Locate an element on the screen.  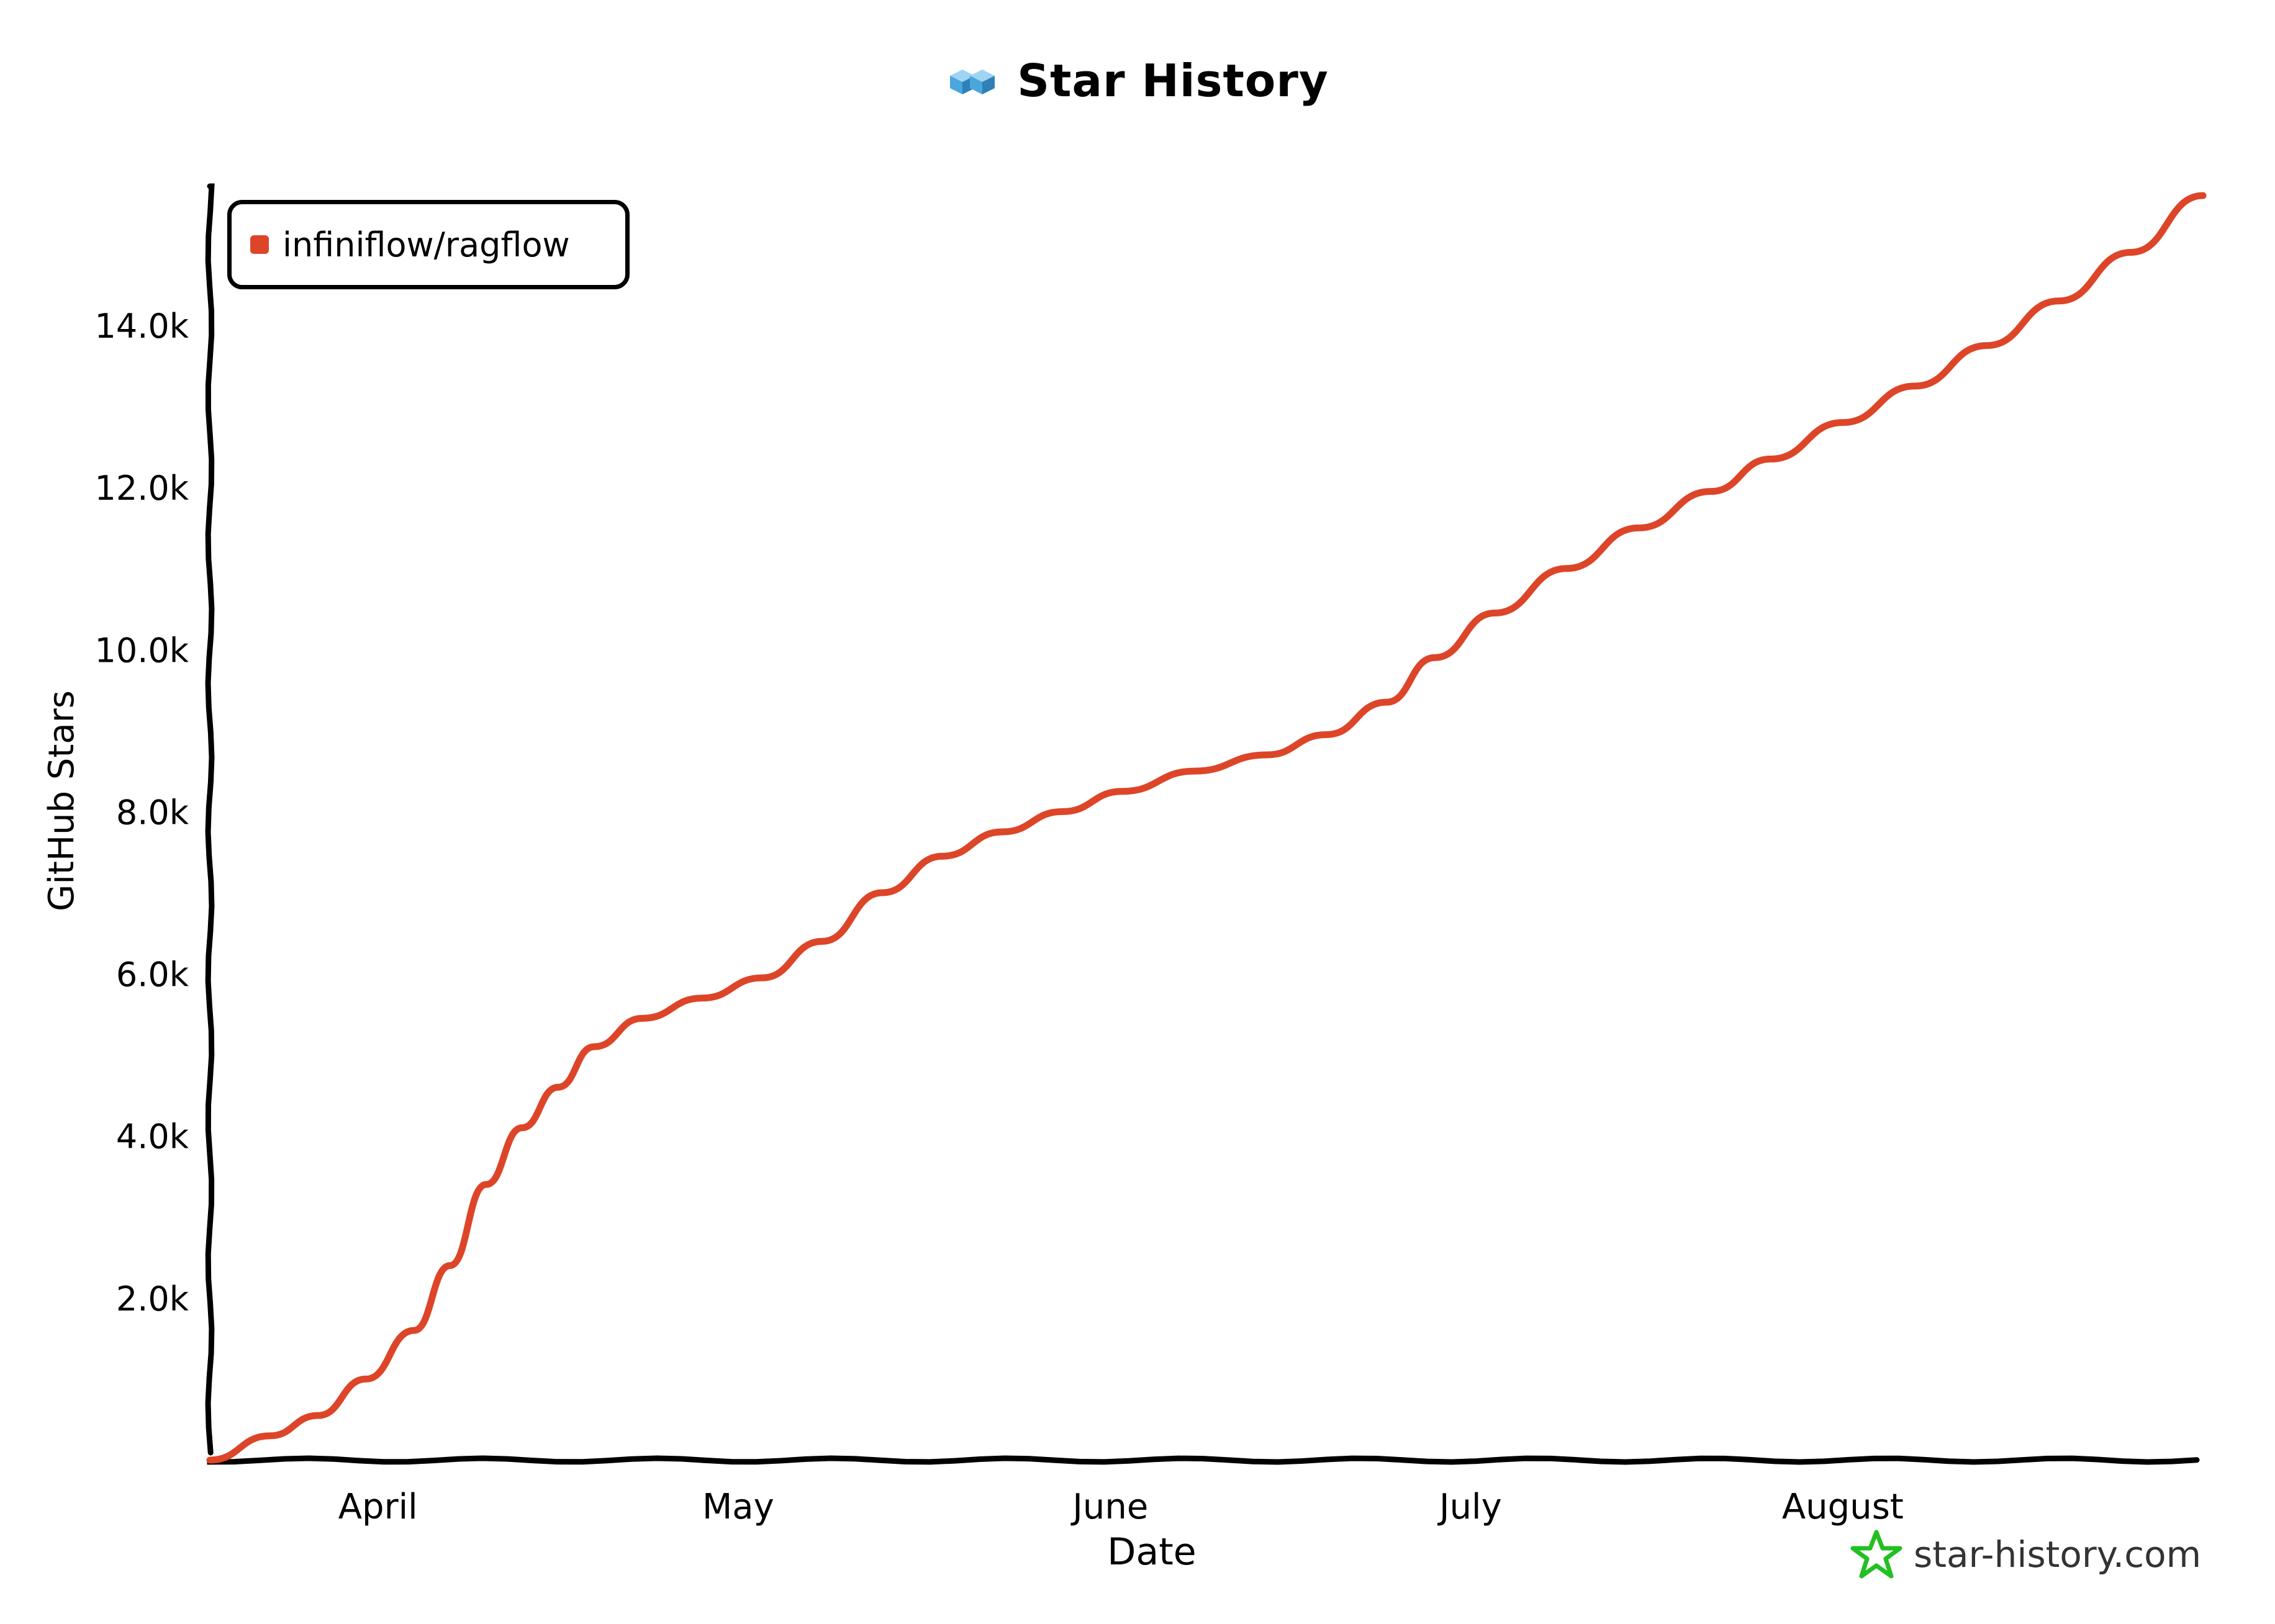
y-tick-label: 14.0k is located at coordinates (141, 326).